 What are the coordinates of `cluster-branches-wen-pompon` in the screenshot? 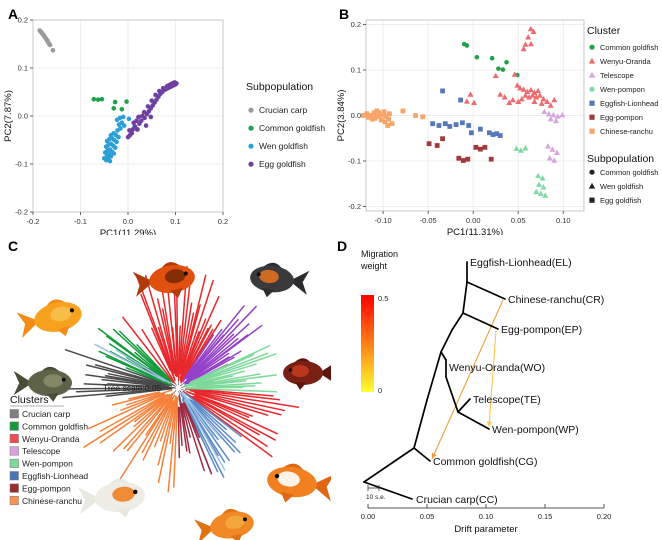 It's located at (229, 369).